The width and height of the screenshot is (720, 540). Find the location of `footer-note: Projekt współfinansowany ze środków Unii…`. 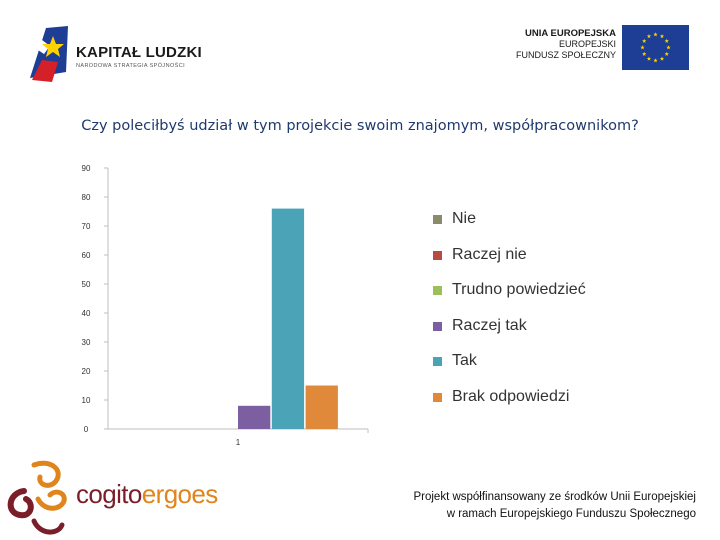

footer-note: Projekt współfinansowany ze środków Unii… is located at coordinates (554, 506).